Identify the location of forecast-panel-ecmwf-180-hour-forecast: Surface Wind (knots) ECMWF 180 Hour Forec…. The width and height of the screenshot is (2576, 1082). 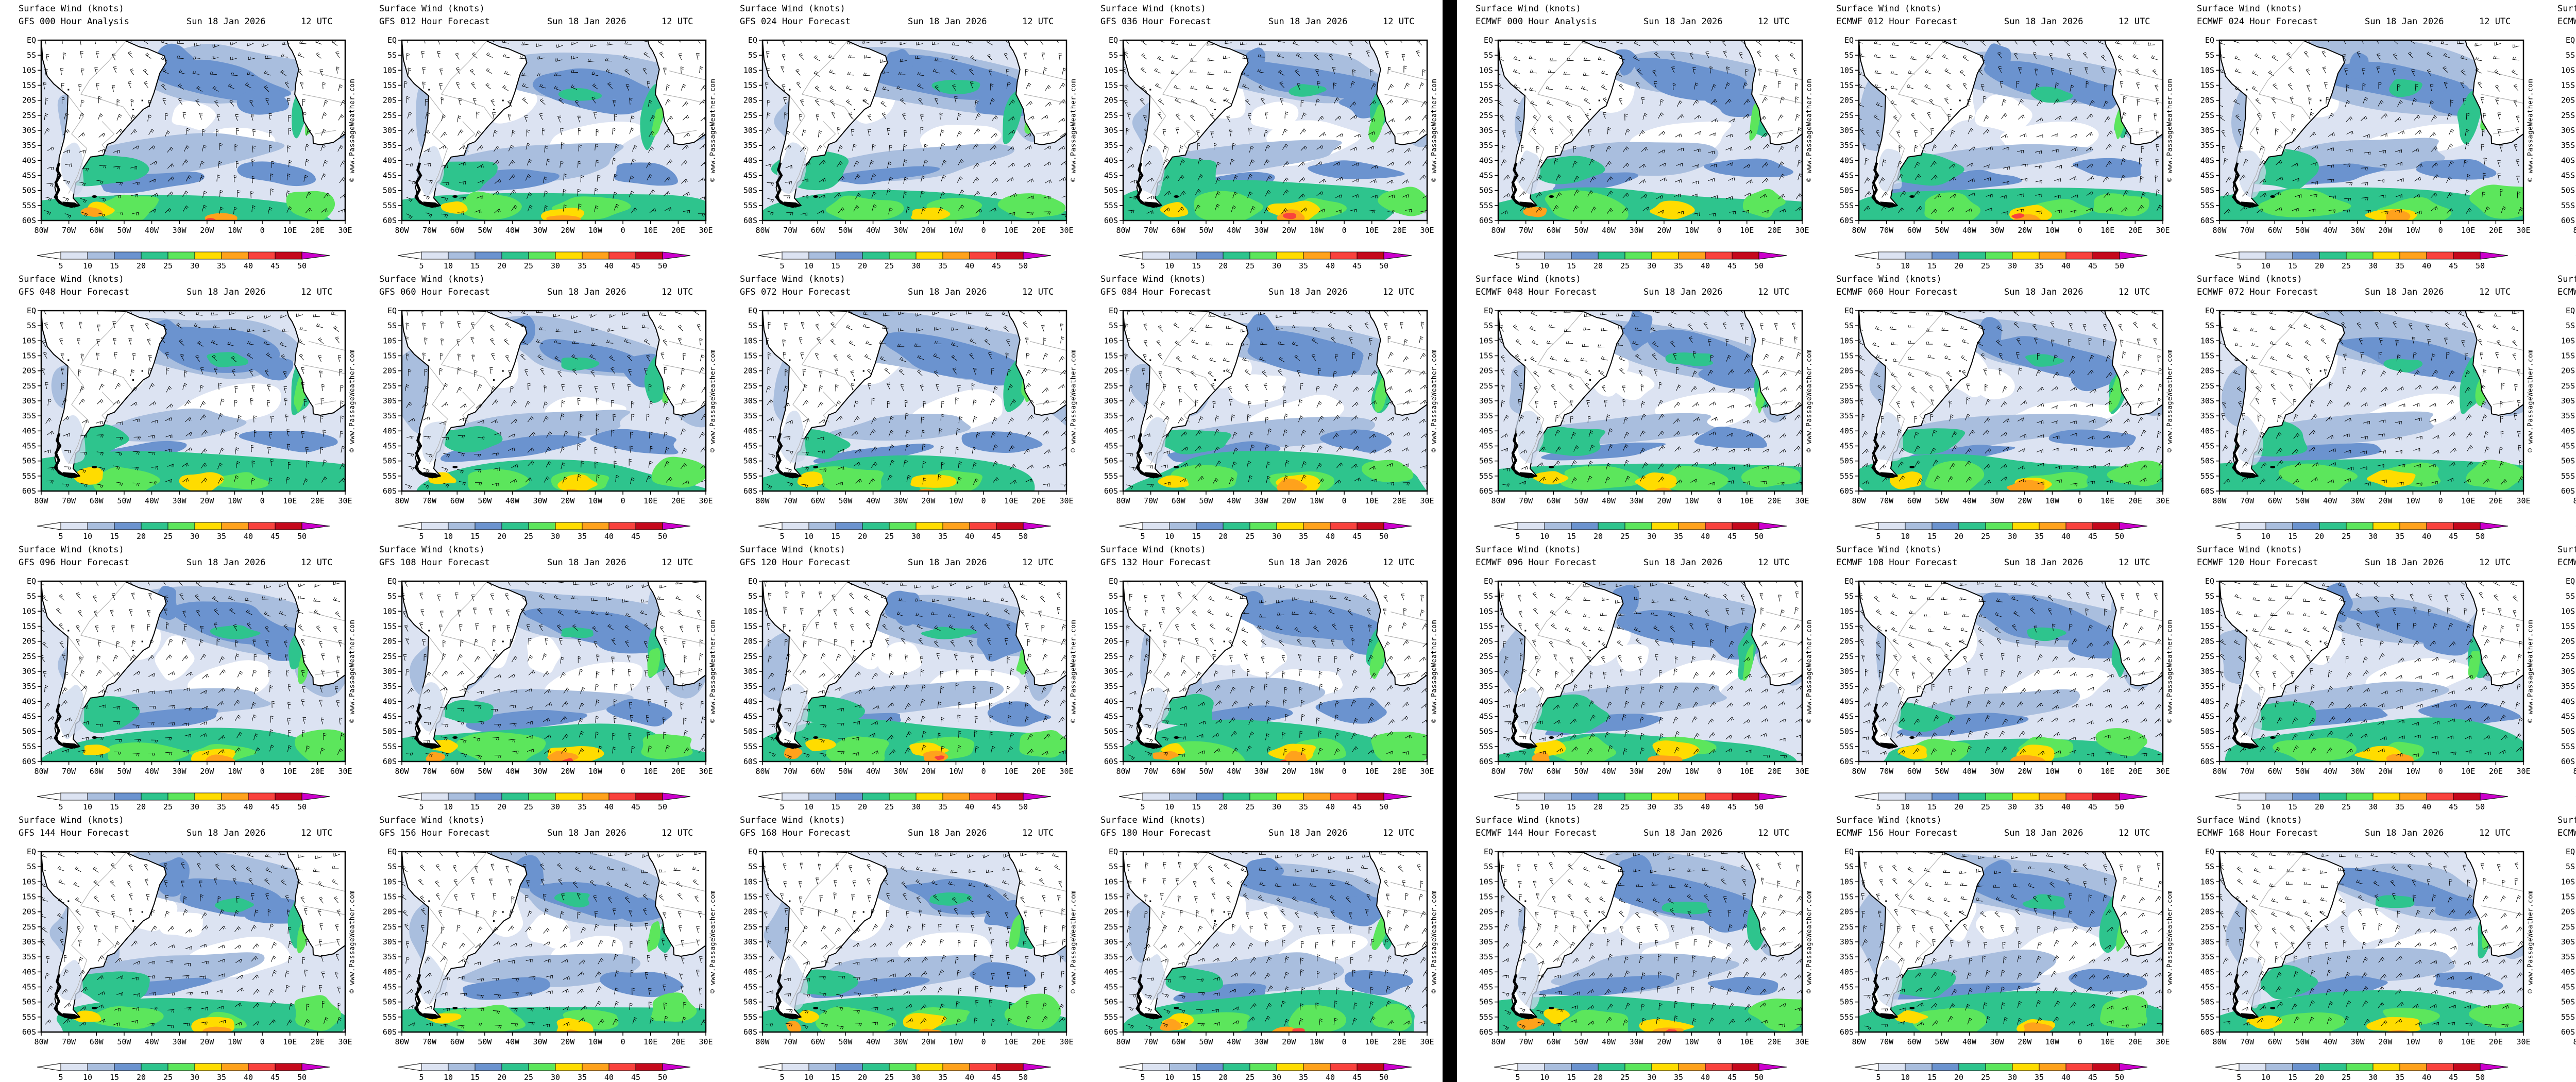
(2557, 947).